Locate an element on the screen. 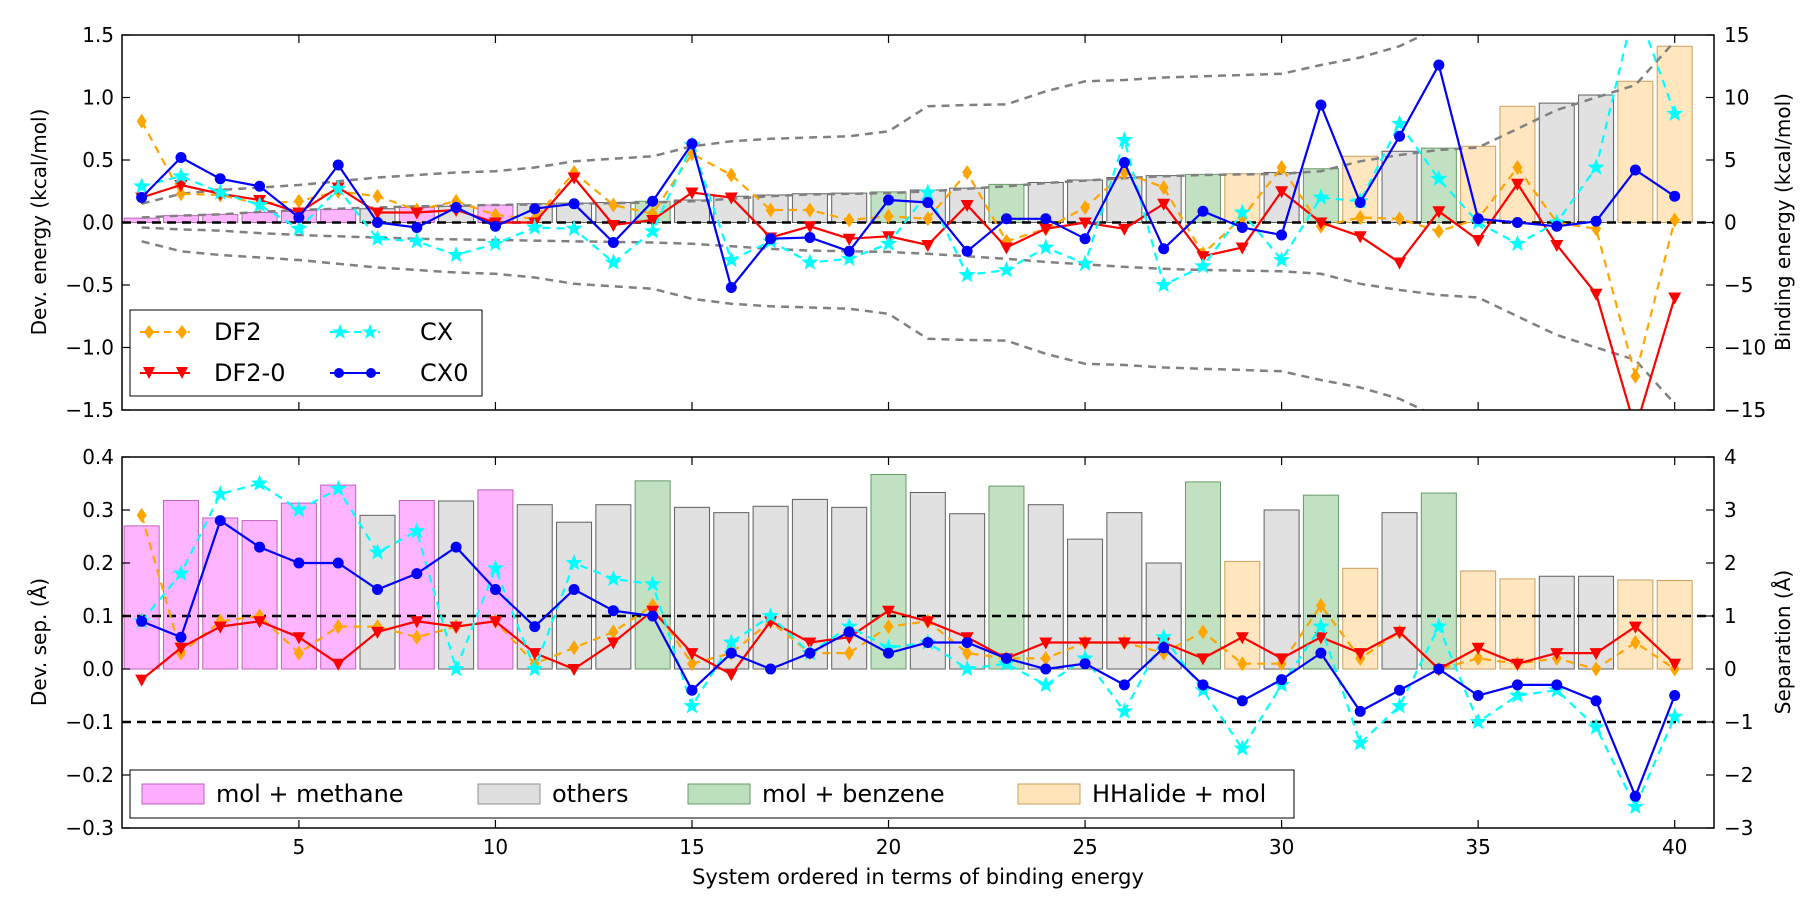  y-right-tick-label: −1 is located at coordinates (1738, 722).